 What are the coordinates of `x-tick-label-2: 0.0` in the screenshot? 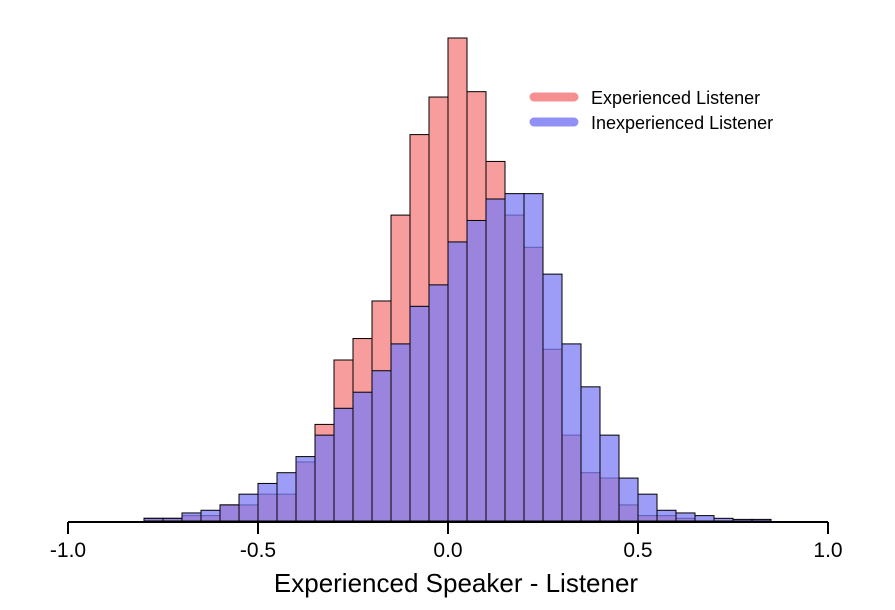 It's located at (447, 550).